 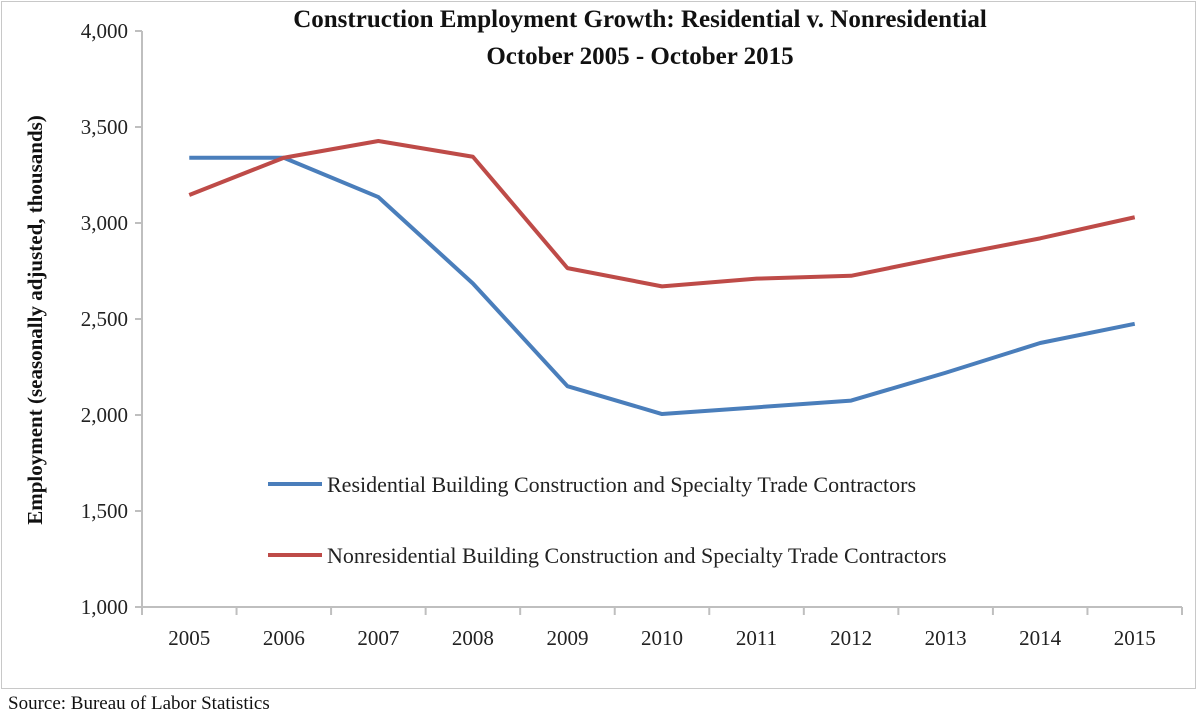 I want to click on y-tick-label: 2,500, so click(x=104, y=319).